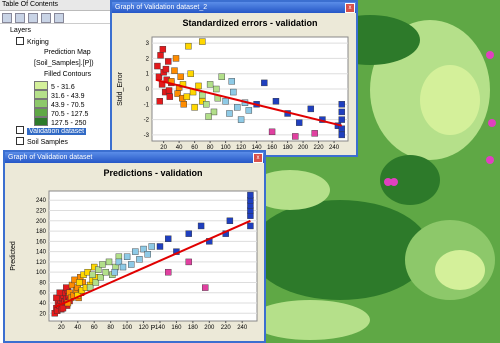 The height and width of the screenshot is (343, 500). Describe the element at coordinates (41, 273) in the screenshot. I see `y-tick-label: 100` at that location.